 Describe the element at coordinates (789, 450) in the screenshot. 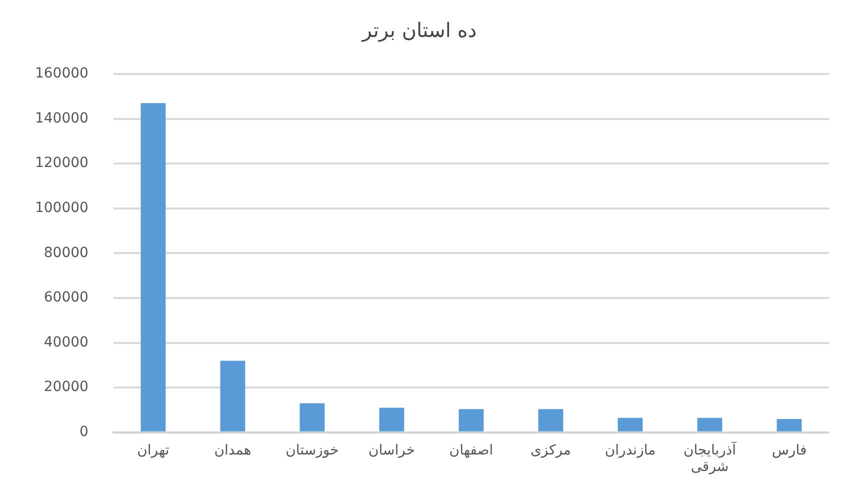

I see `x-tick-label: فارس` at that location.